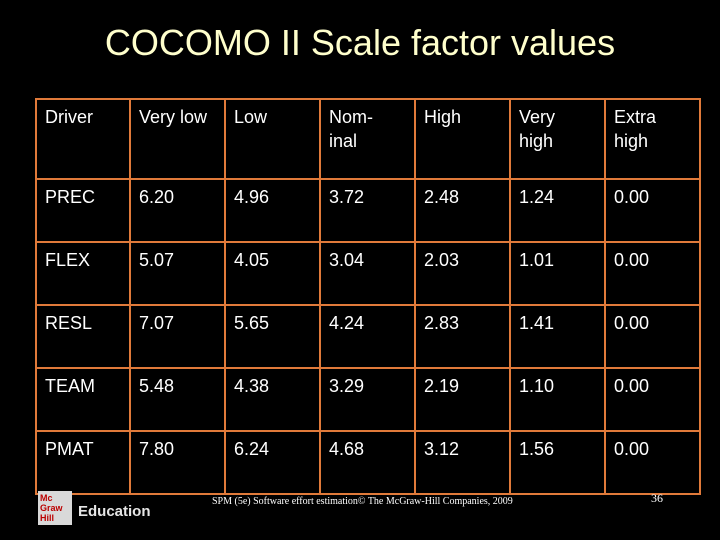 Image resolution: width=720 pixels, height=540 pixels. What do you see at coordinates (272, 399) in the screenshot?
I see `table-cell: 4.38` at bounding box center [272, 399].